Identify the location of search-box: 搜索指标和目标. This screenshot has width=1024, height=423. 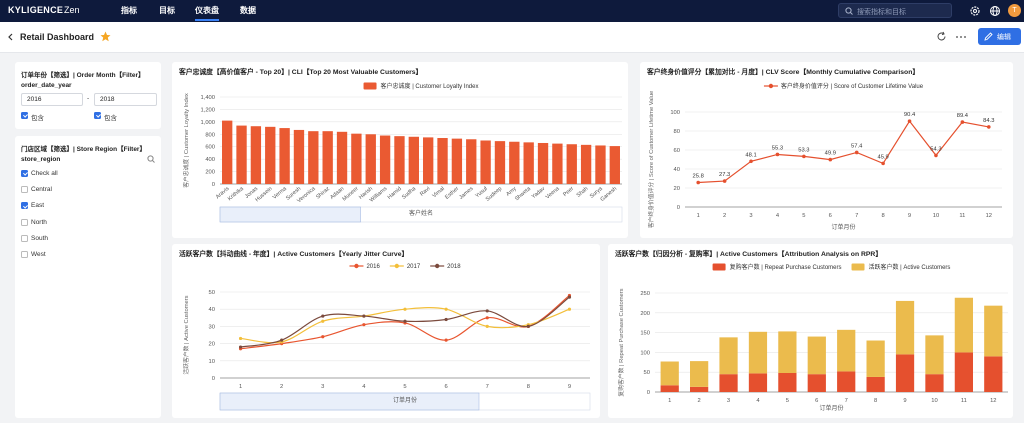
(895, 10).